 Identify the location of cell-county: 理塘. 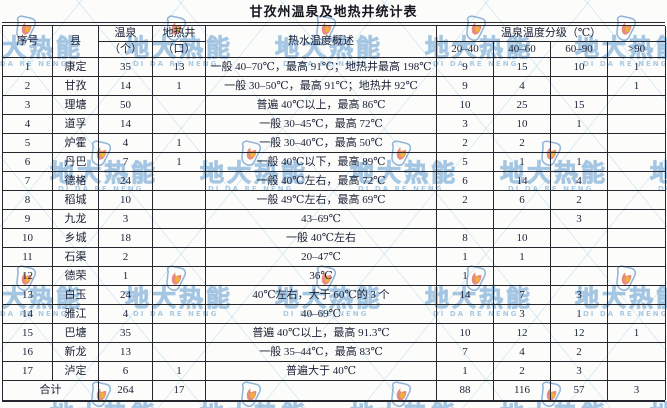
(75, 105).